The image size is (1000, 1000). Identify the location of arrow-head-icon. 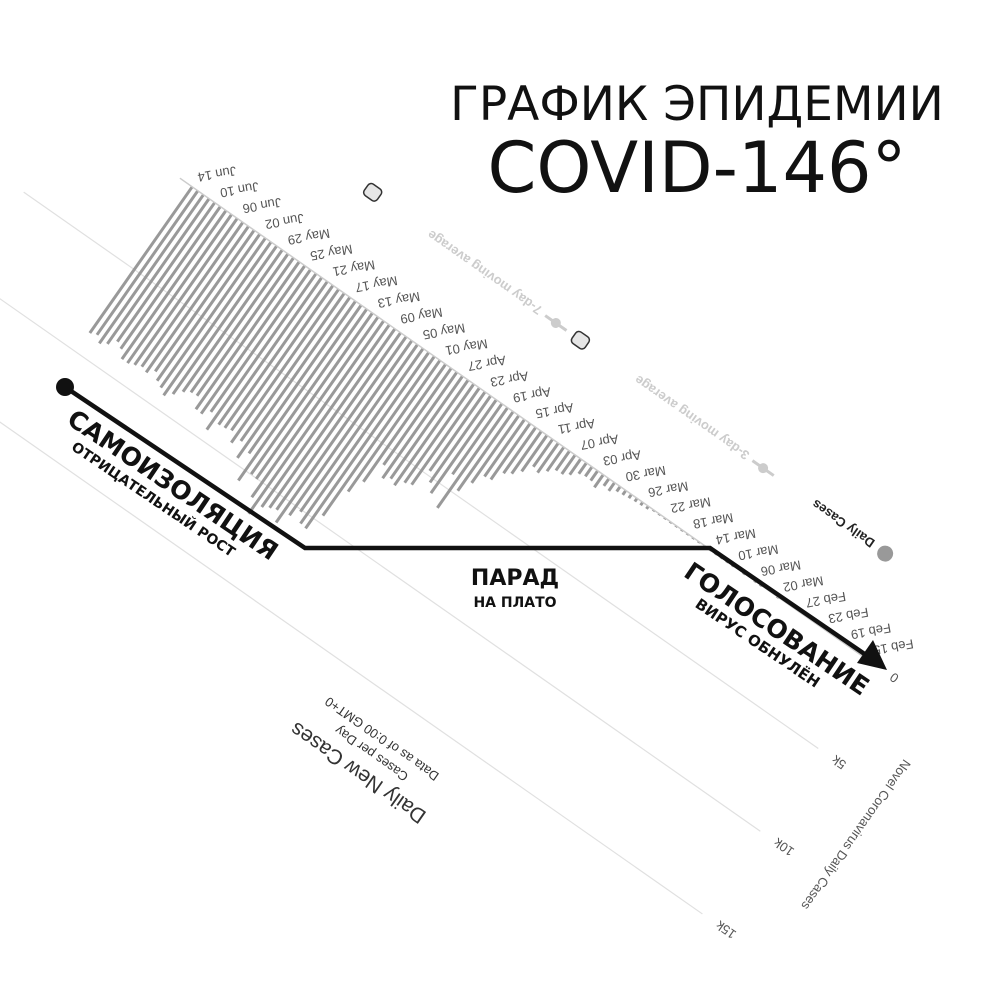
(872, 655).